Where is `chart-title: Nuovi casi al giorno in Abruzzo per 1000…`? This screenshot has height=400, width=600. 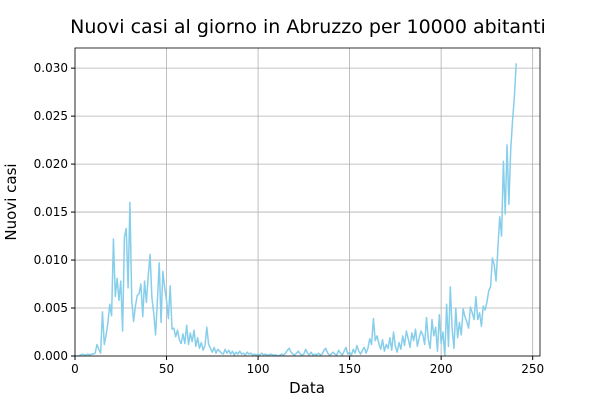
chart-title: Nuovi casi al giorno in Abruzzo per 1000… is located at coordinates (308, 27).